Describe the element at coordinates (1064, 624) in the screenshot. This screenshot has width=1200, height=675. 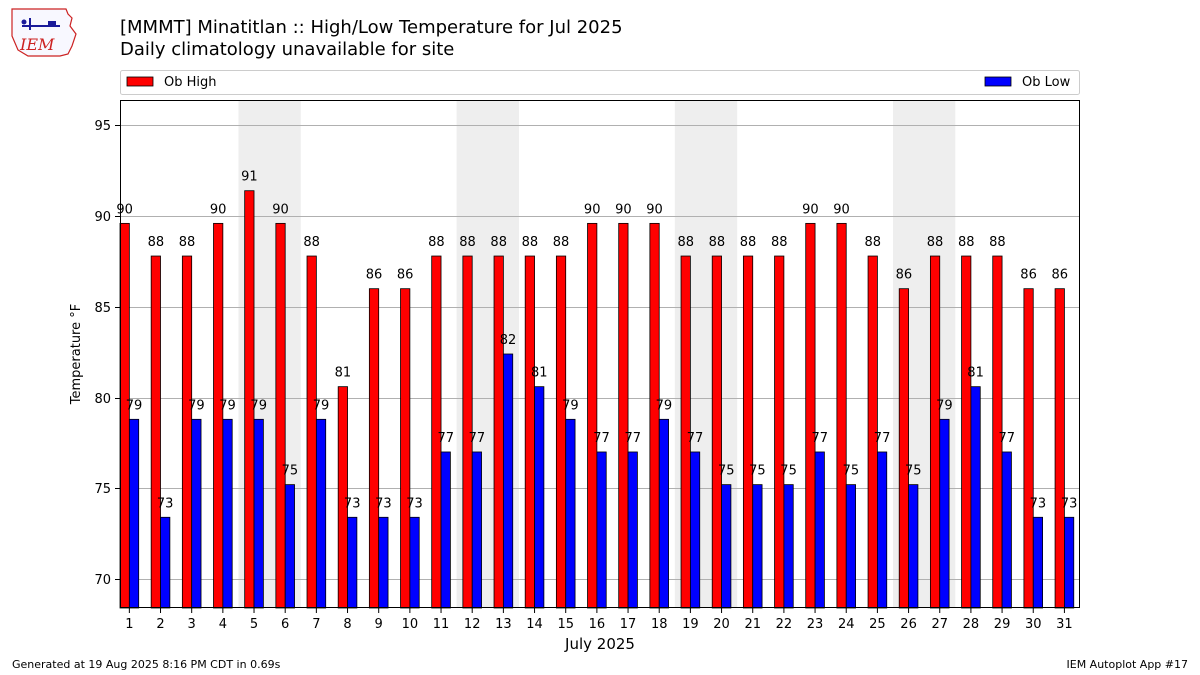
I see `x-tick-label: 31` at that location.